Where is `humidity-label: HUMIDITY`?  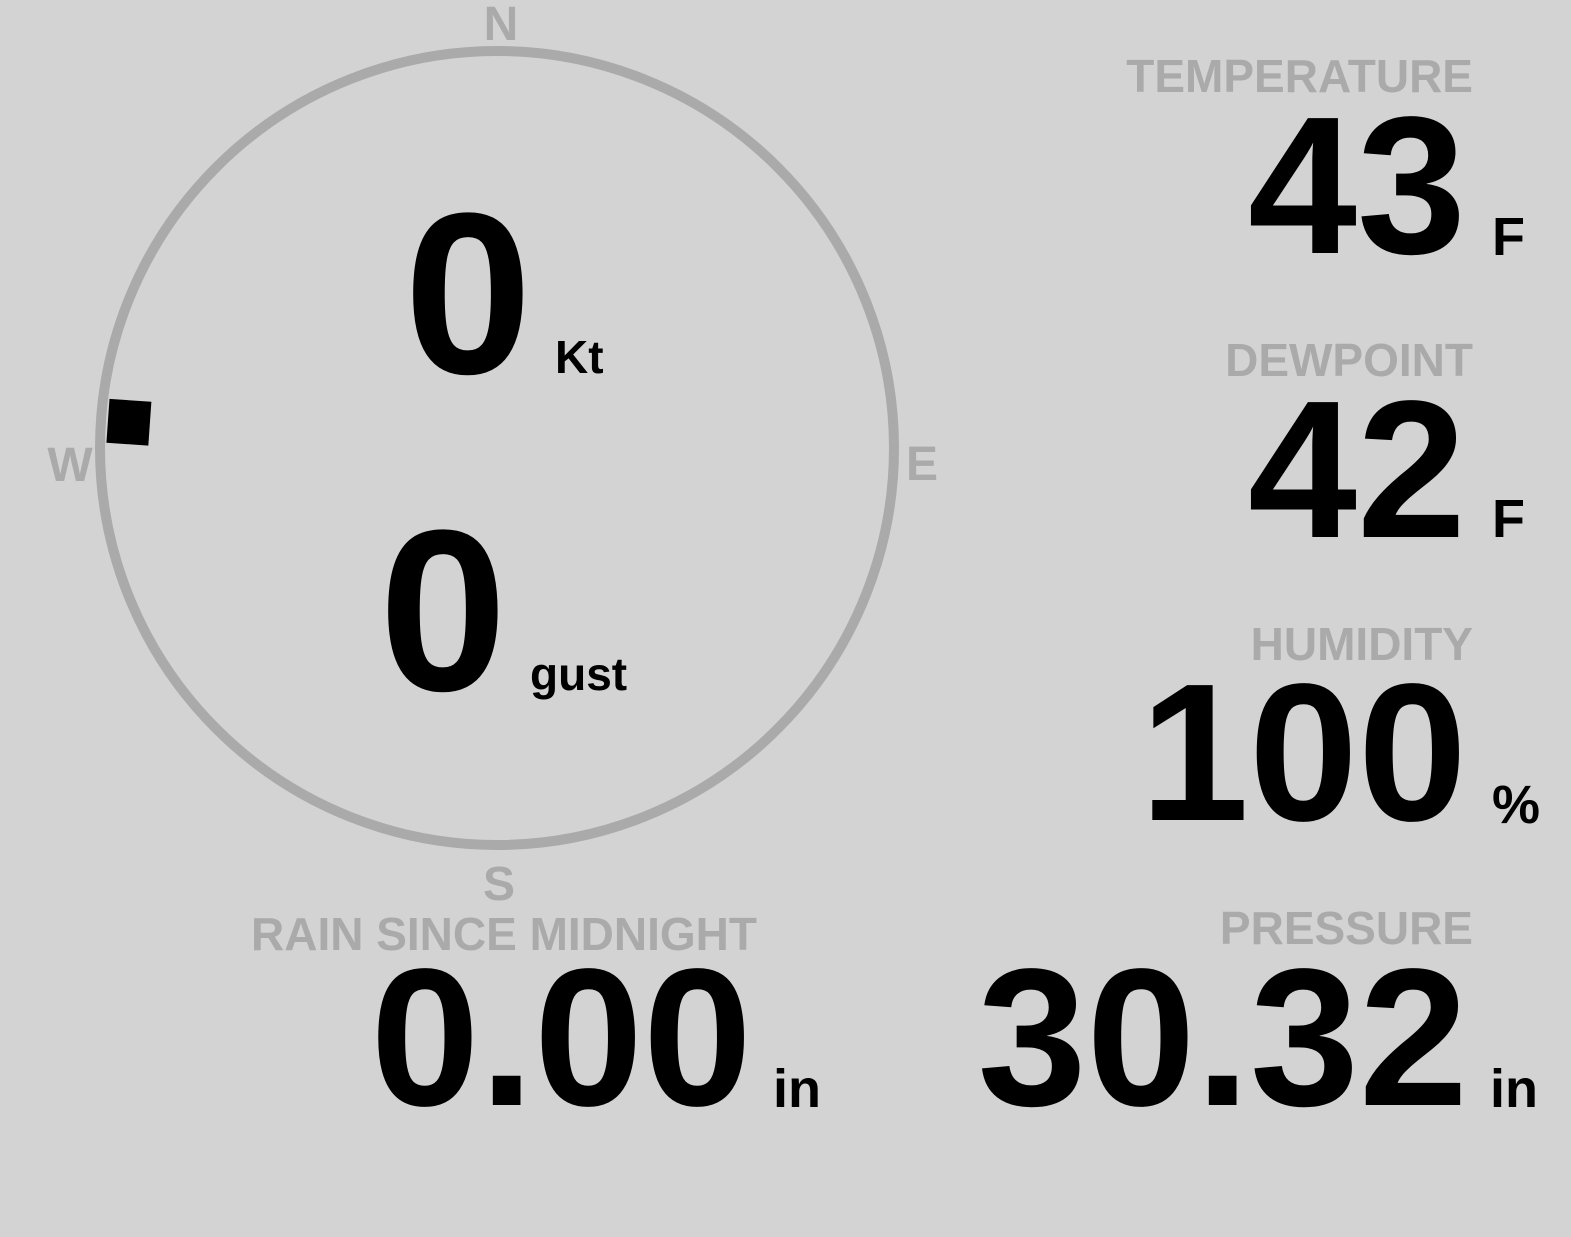 humidity-label: HUMIDITY is located at coordinates (1362, 644).